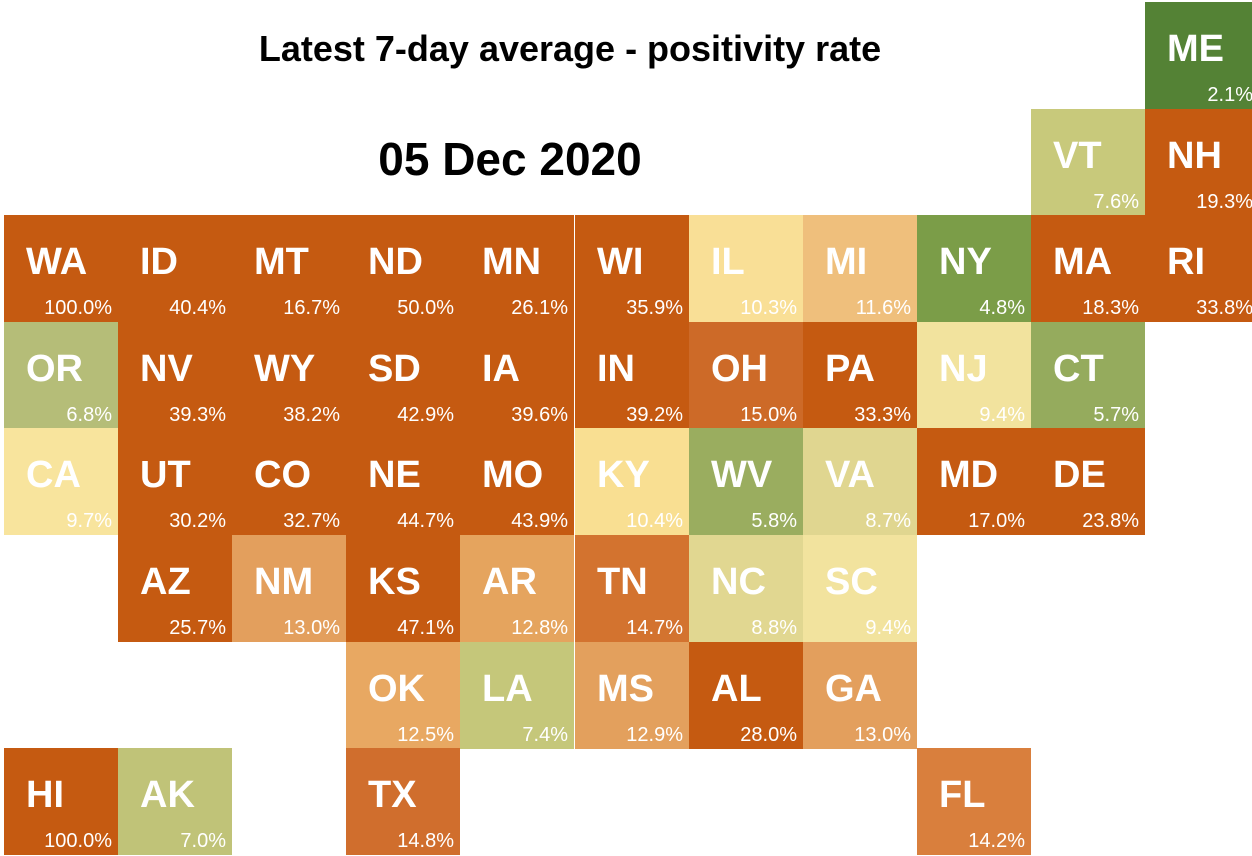  Describe the element at coordinates (166, 369) in the screenshot. I see `state-abbr: NV` at that location.